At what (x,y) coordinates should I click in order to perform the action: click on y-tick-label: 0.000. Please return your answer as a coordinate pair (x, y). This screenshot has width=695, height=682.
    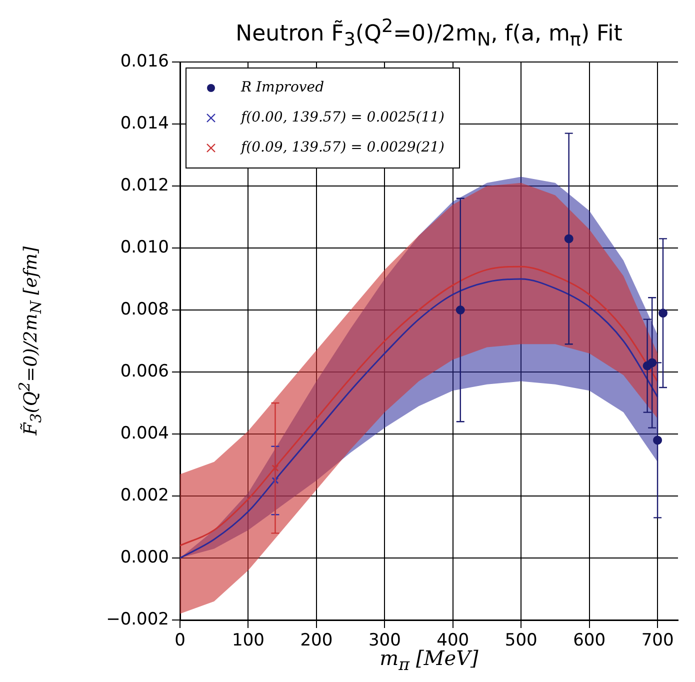
    Looking at the image, I should click on (144, 557).